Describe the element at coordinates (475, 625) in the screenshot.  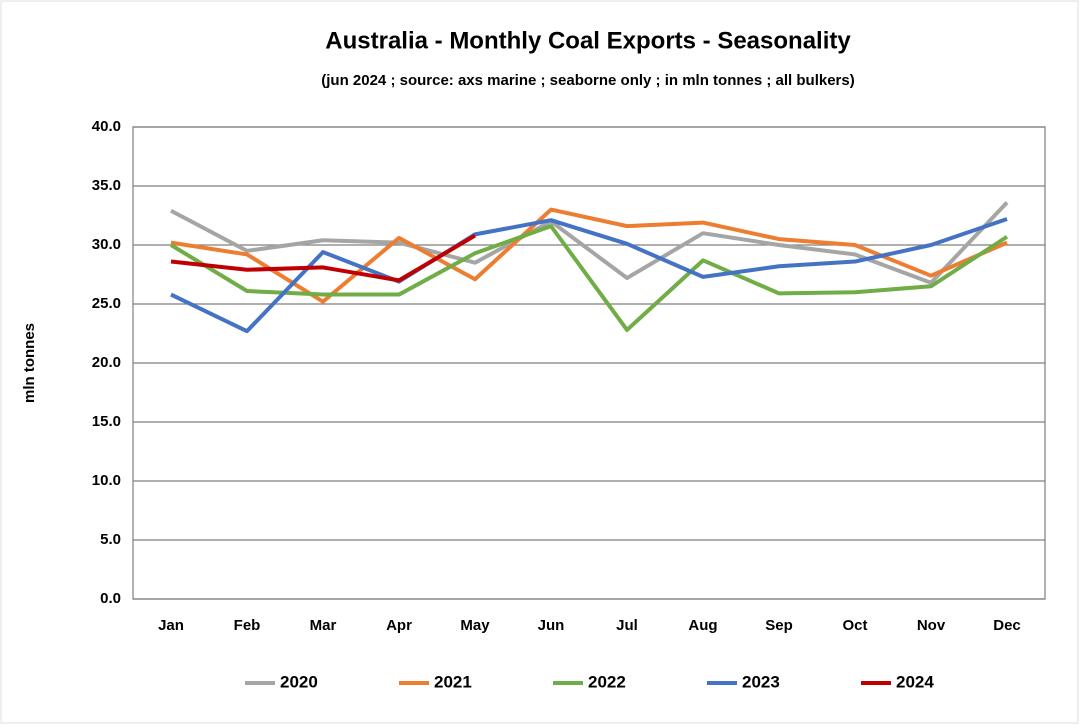
I see `x-tick-label: May` at that location.